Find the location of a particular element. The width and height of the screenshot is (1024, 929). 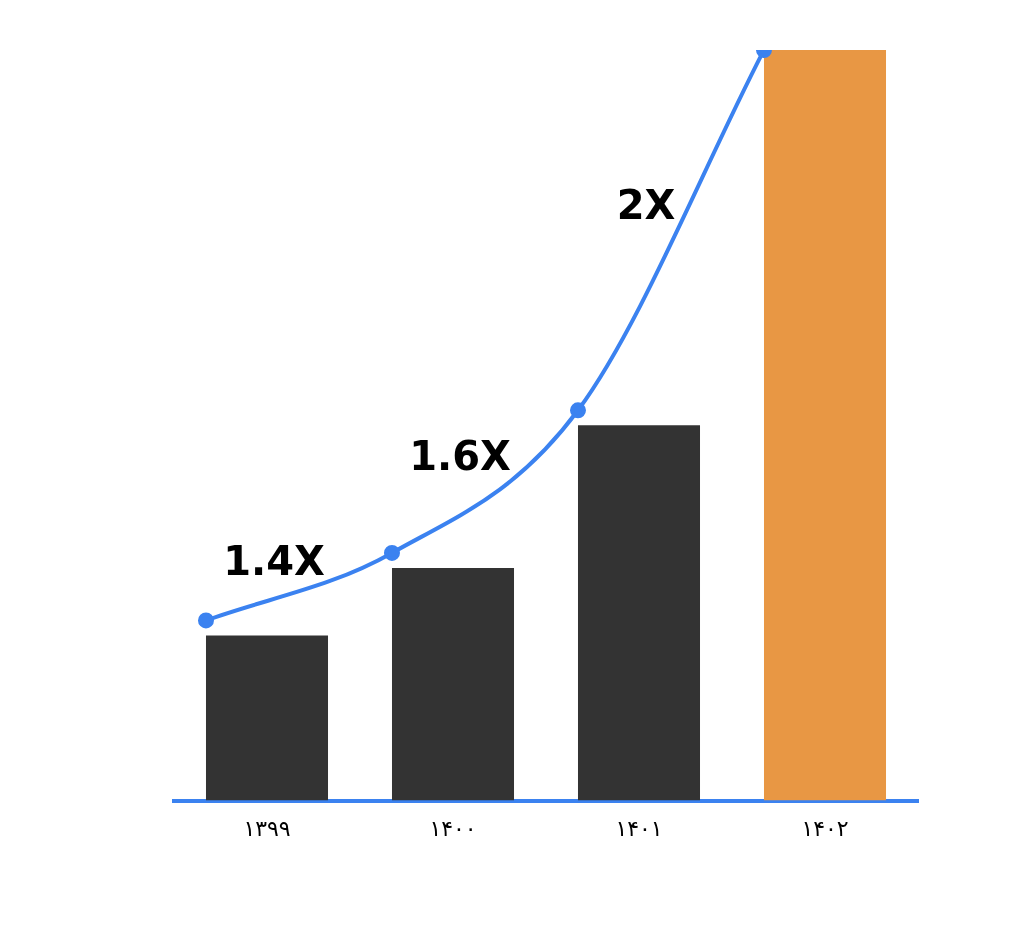

x-tick-label: ۱۳۹۹ is located at coordinates (267, 828).